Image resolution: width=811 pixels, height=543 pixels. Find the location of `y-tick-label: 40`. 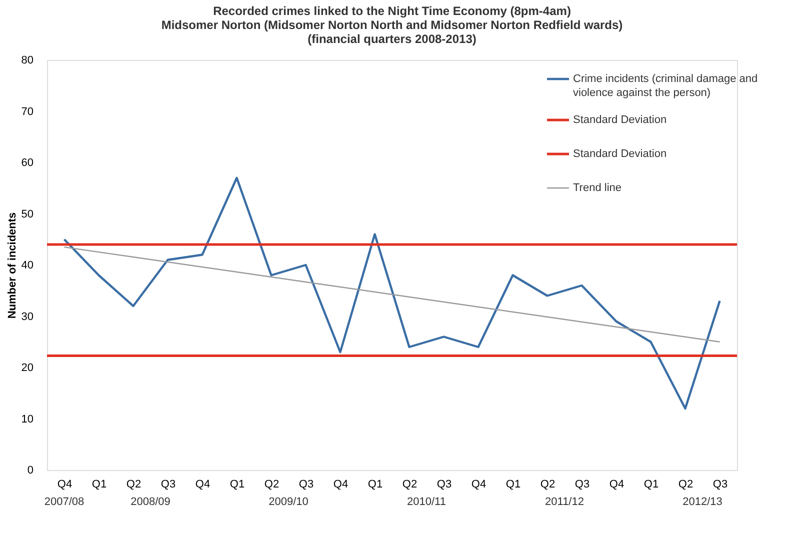

y-tick-label: 40 is located at coordinates (27, 266).